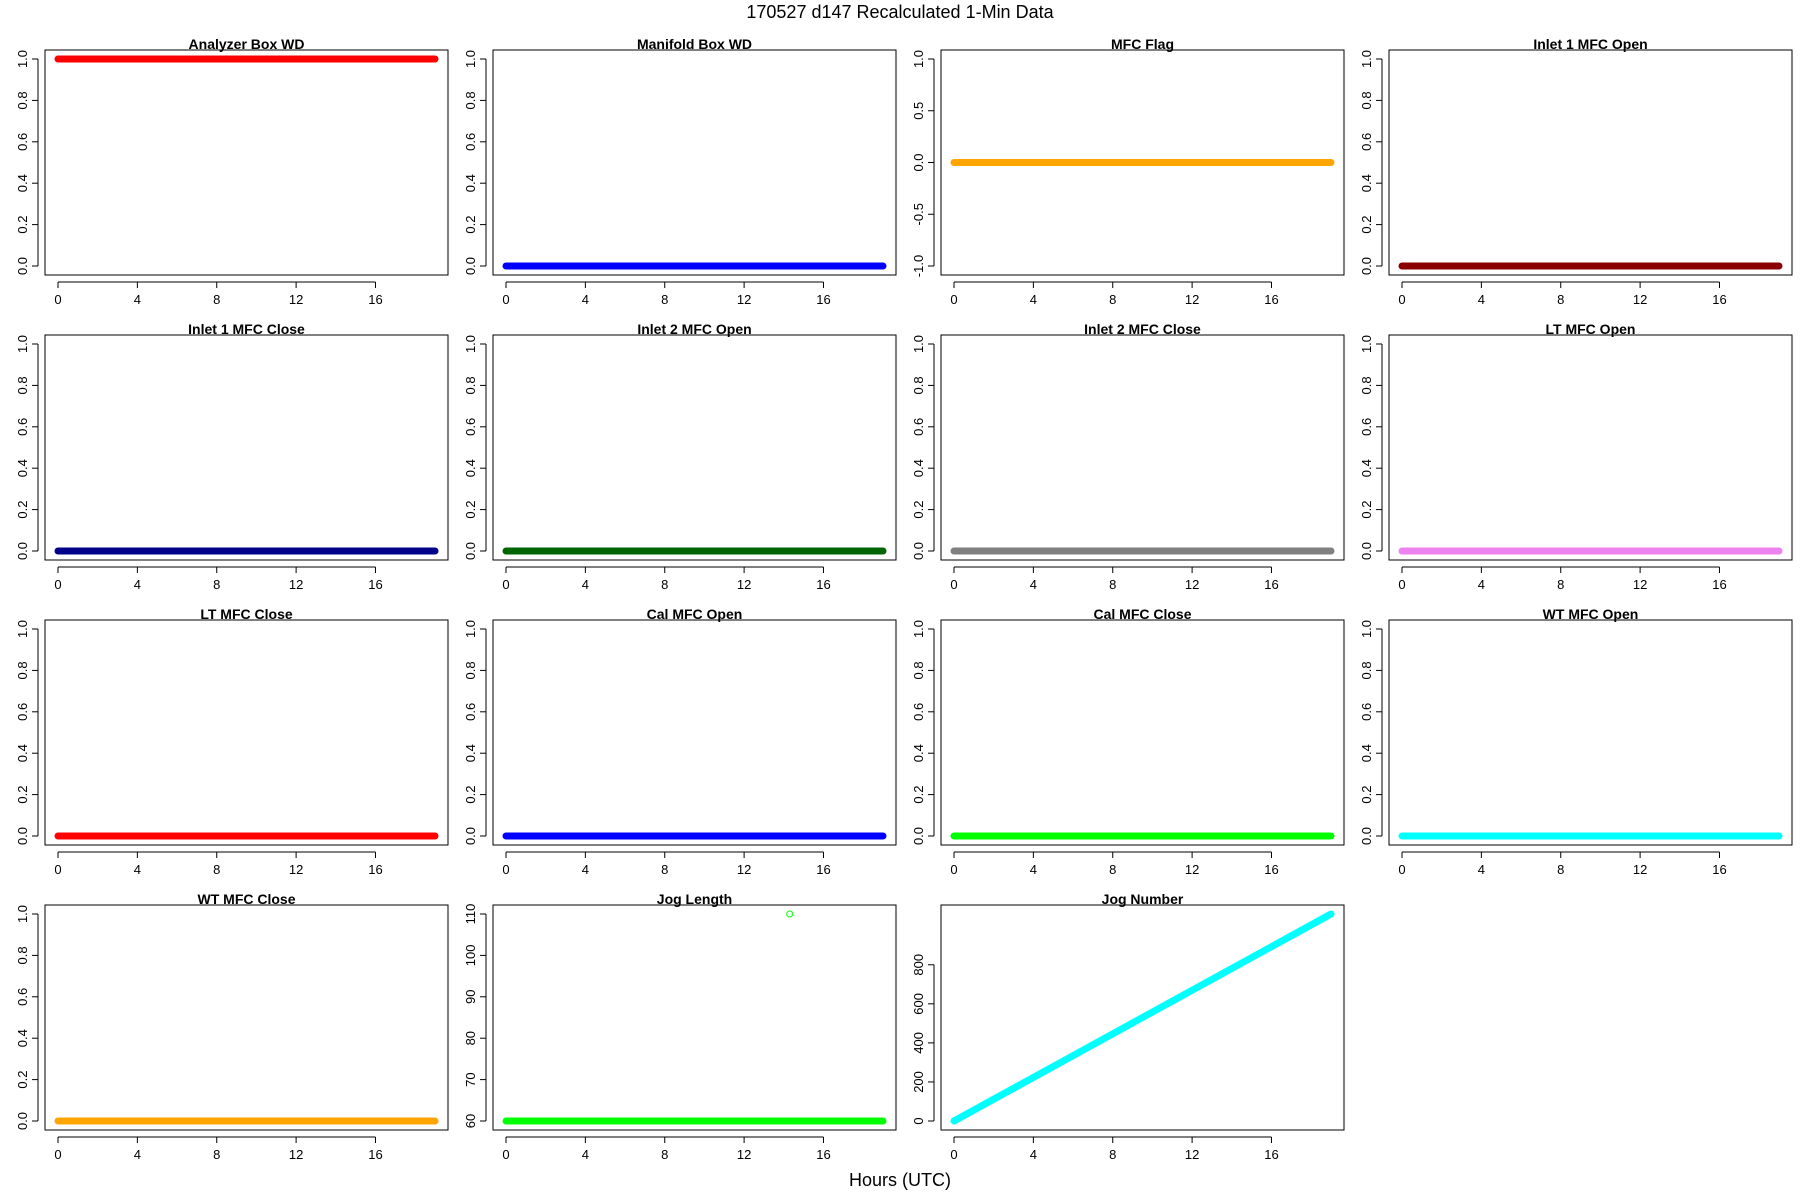 This screenshot has height=1200, width=1800. I want to click on panel-3: MFC Flag 0 4 8 12 16 -1.0 -0.5 0.0 0.5 1.0, so click(1128, 171).